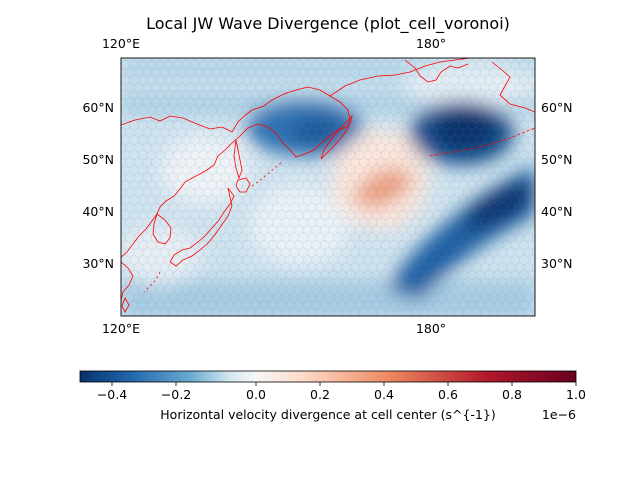  I want to click on coastline-sakhalin, so click(238, 159).